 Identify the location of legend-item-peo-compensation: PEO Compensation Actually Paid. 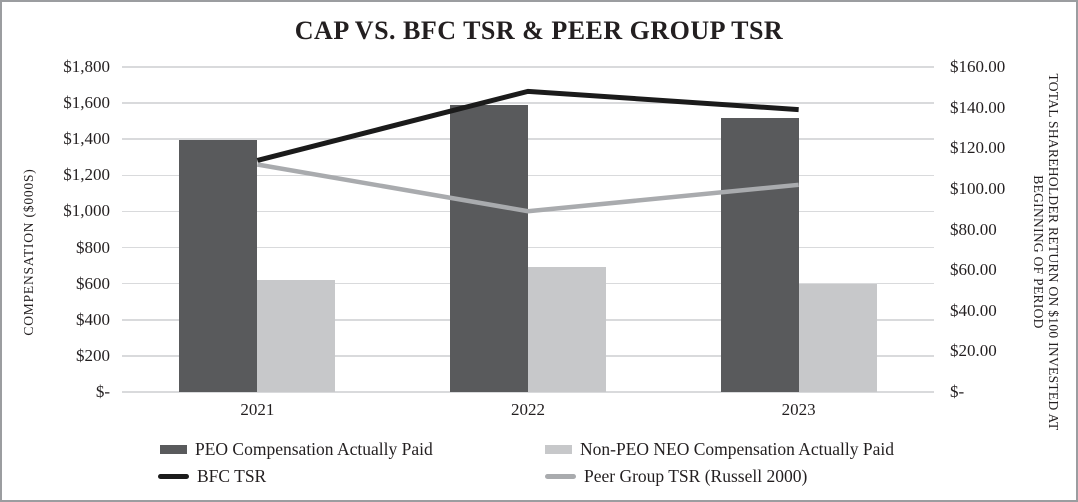
(296, 449).